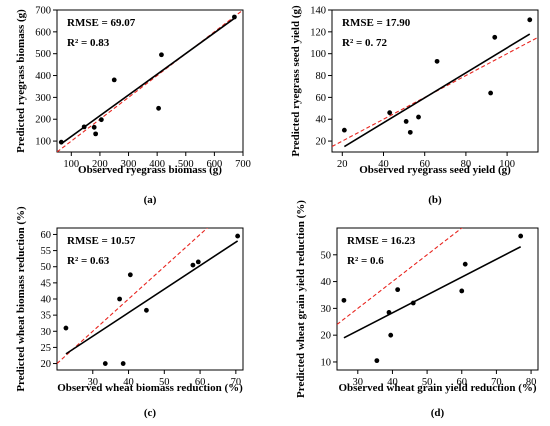 Image resolution: width=550 pixels, height=426 pixels. I want to click on x-axis-label: Observed ryegrass biomass (g), so click(150, 170).